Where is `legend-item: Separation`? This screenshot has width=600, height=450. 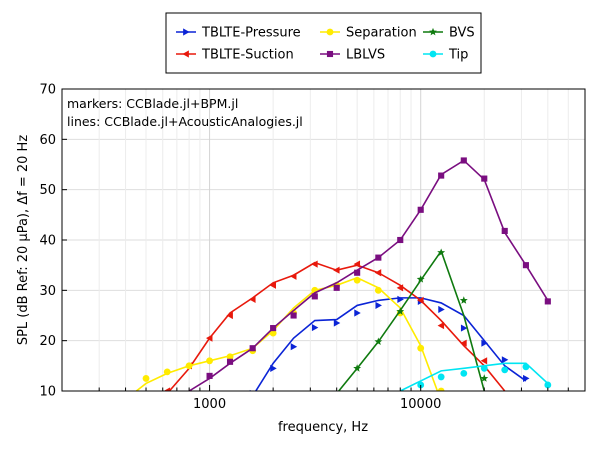
legend-item: Separation is located at coordinates (368, 33).